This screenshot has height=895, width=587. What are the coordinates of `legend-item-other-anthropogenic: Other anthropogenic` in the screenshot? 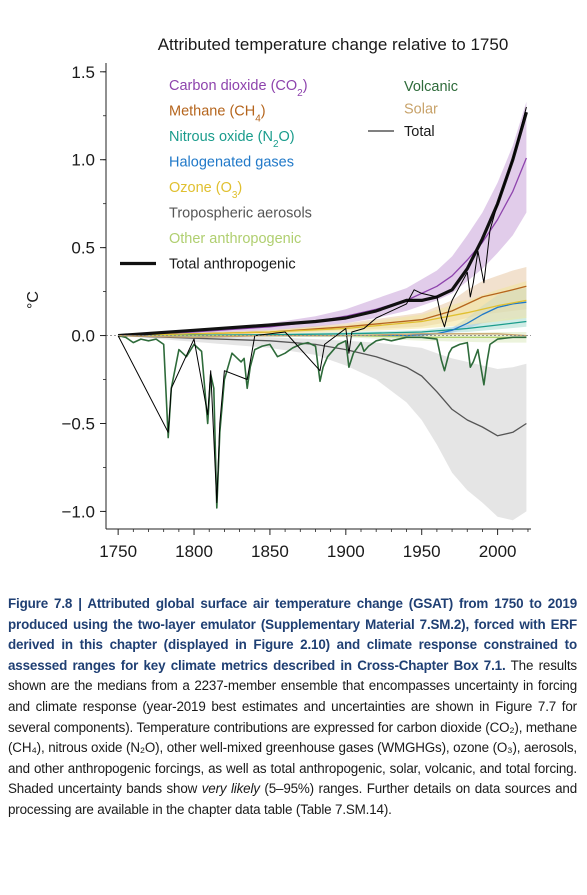 It's located at (235, 239).